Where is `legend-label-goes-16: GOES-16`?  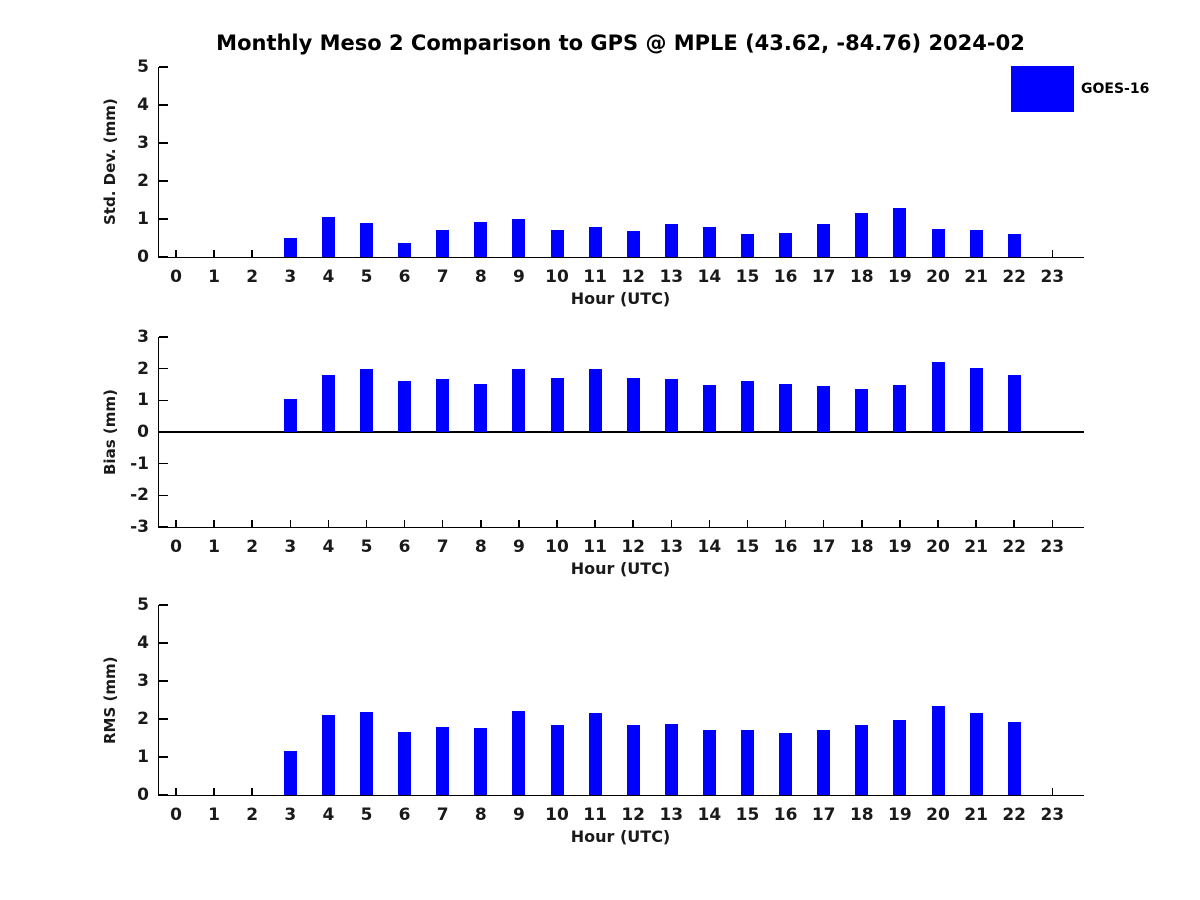
legend-label-goes-16: GOES-16 is located at coordinates (1115, 89).